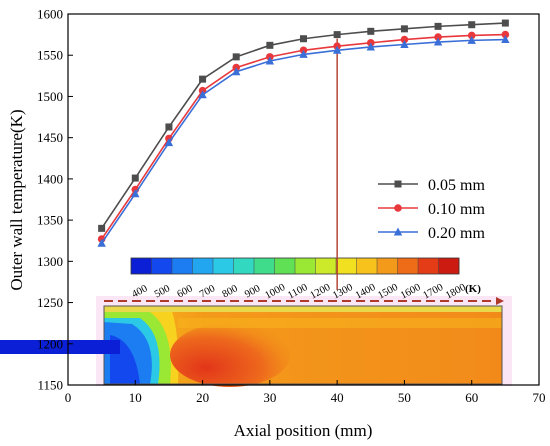 The image size is (550, 446). Describe the element at coordinates (471, 397) in the screenshot. I see `x-tick-label: 60` at that location.